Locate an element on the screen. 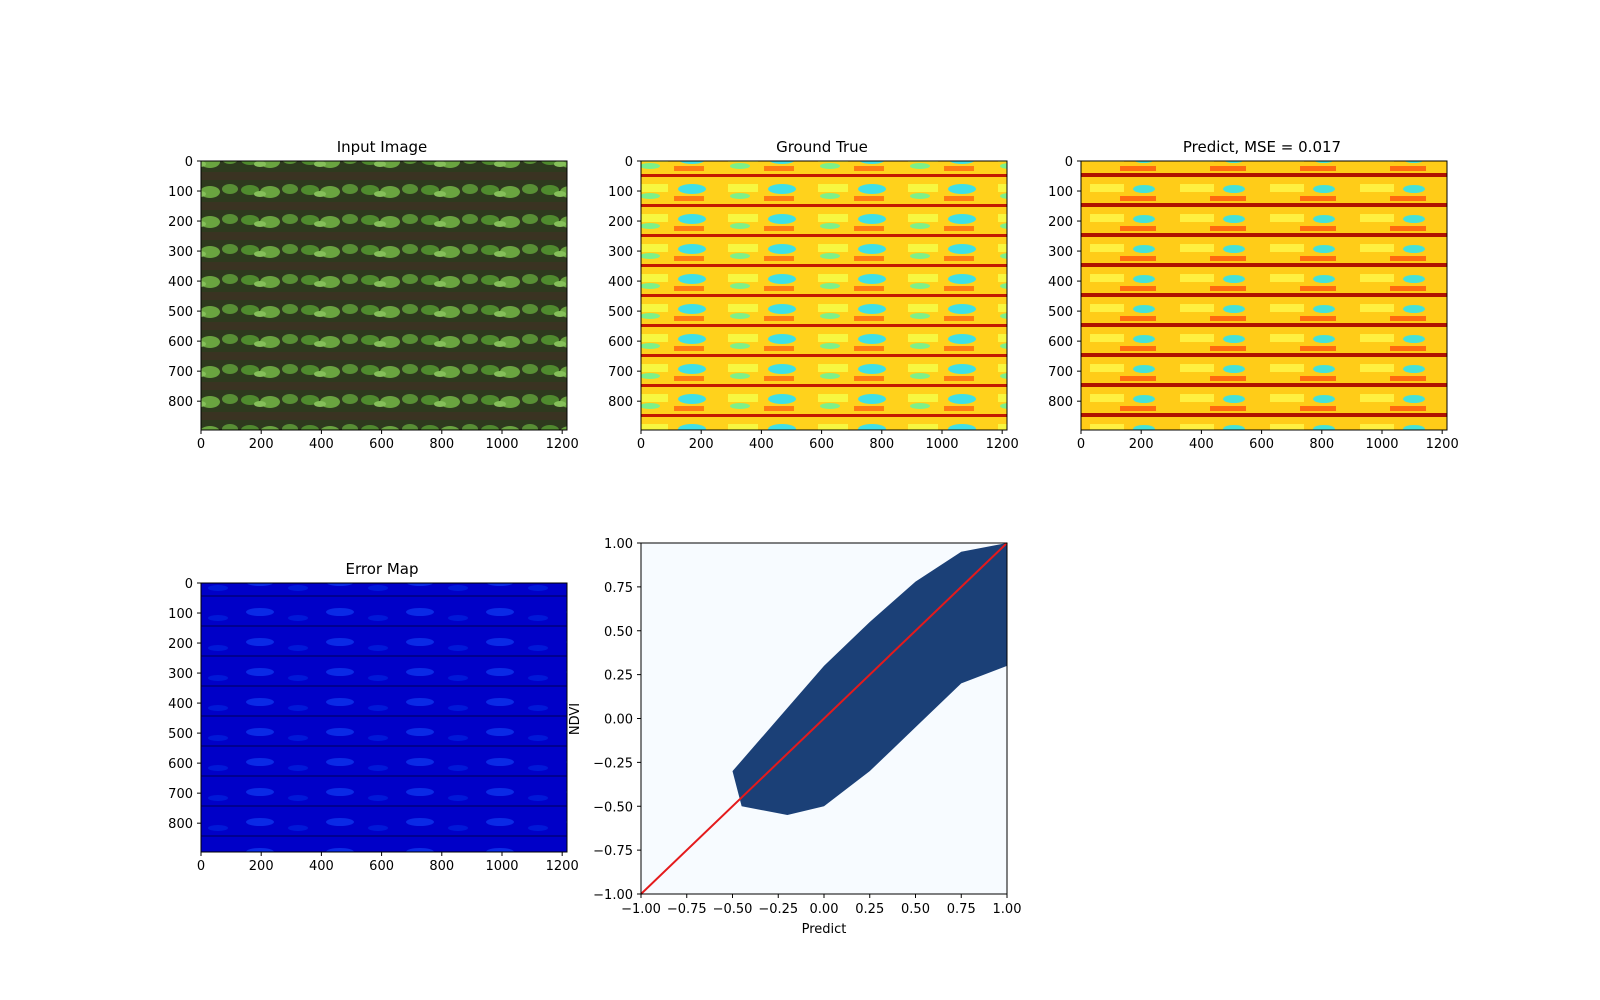 This screenshot has width=1600, height=1000. panel-title-input: Input Image is located at coordinates (382, 147).